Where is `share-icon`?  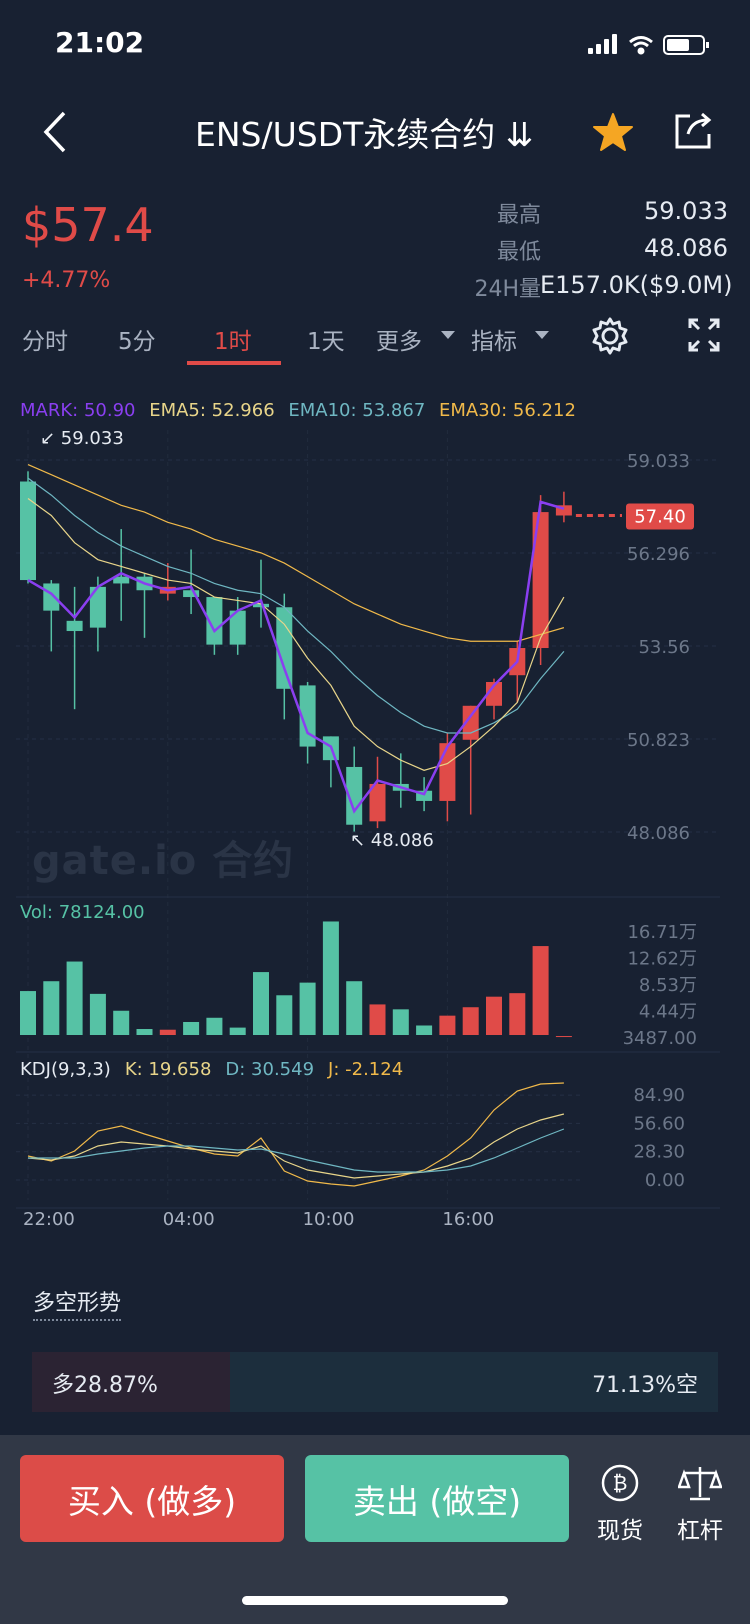 share-icon is located at coordinates (693, 131).